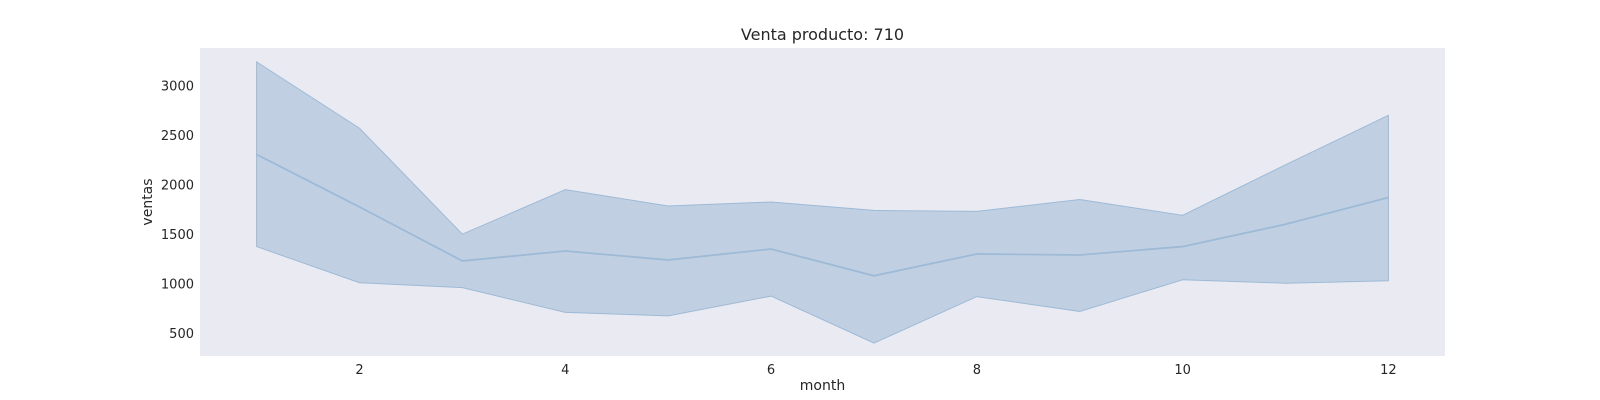 This screenshot has width=1600, height=400. I want to click on y-tick-label: 1500, so click(177, 235).